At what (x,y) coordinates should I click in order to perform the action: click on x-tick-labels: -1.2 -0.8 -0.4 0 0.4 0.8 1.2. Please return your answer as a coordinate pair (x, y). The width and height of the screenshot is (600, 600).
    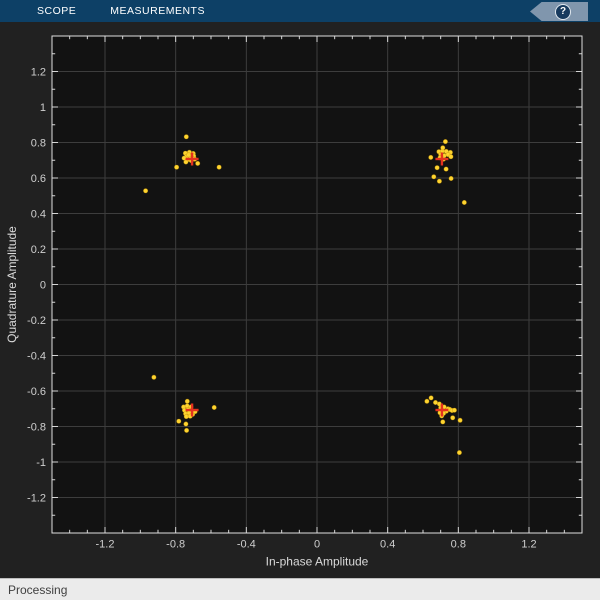
    Looking at the image, I should click on (316, 545).